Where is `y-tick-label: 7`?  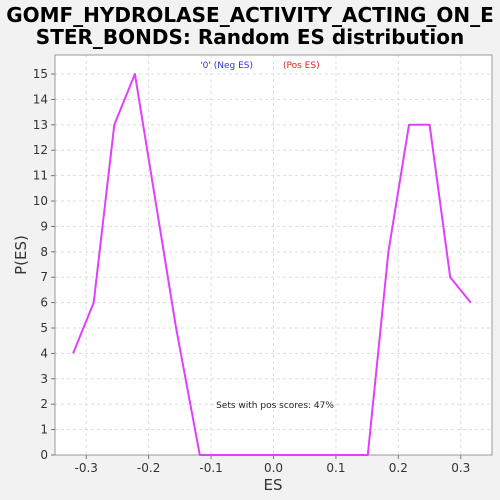 y-tick-label: 7 is located at coordinates (44, 277).